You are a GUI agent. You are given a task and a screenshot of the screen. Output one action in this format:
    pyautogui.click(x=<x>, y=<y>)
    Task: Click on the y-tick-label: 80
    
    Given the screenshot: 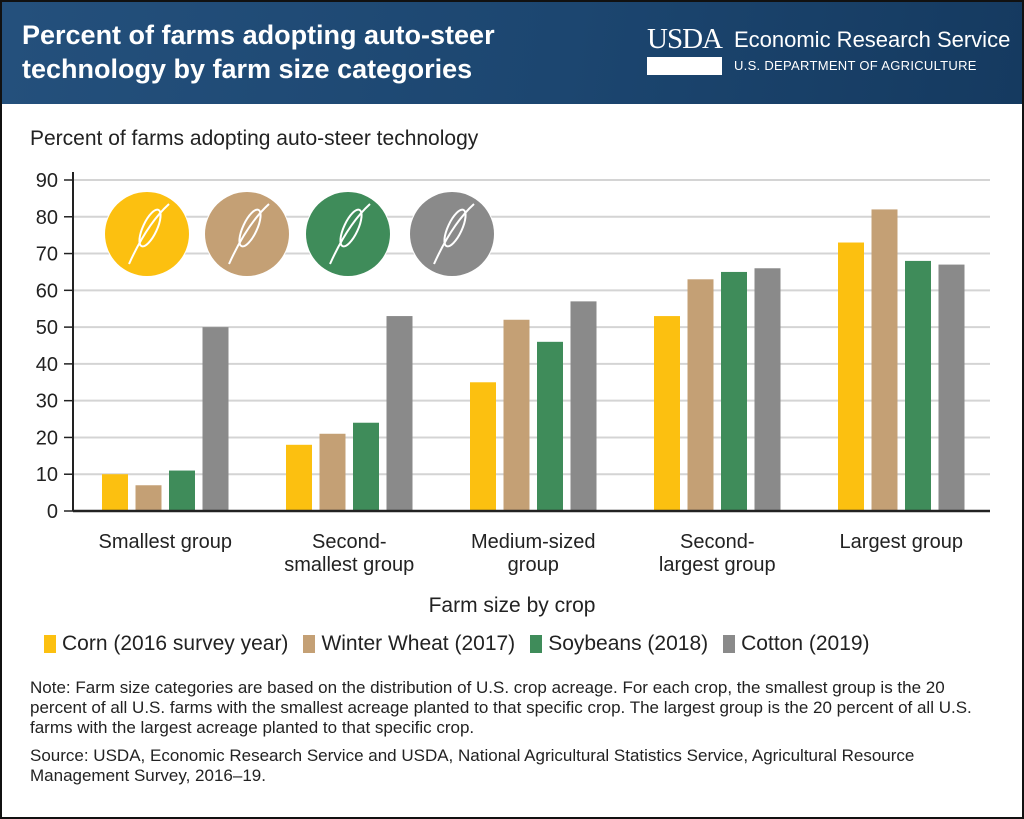 What is the action you would take?
    pyautogui.click(x=47, y=218)
    